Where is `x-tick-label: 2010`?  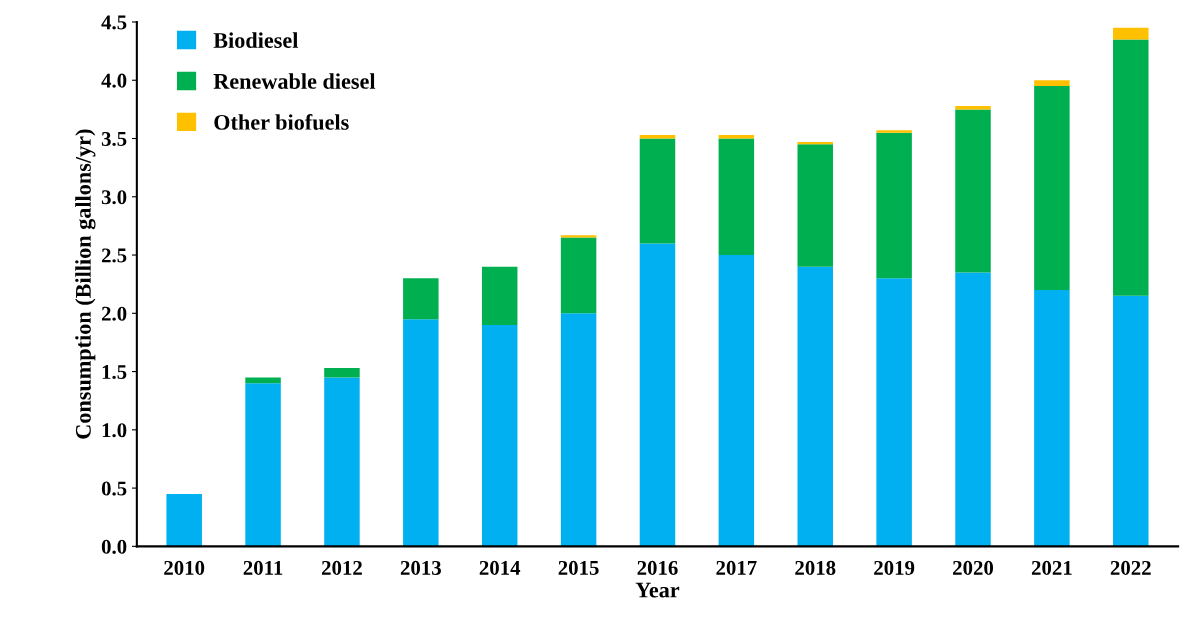 x-tick-label: 2010 is located at coordinates (184, 567).